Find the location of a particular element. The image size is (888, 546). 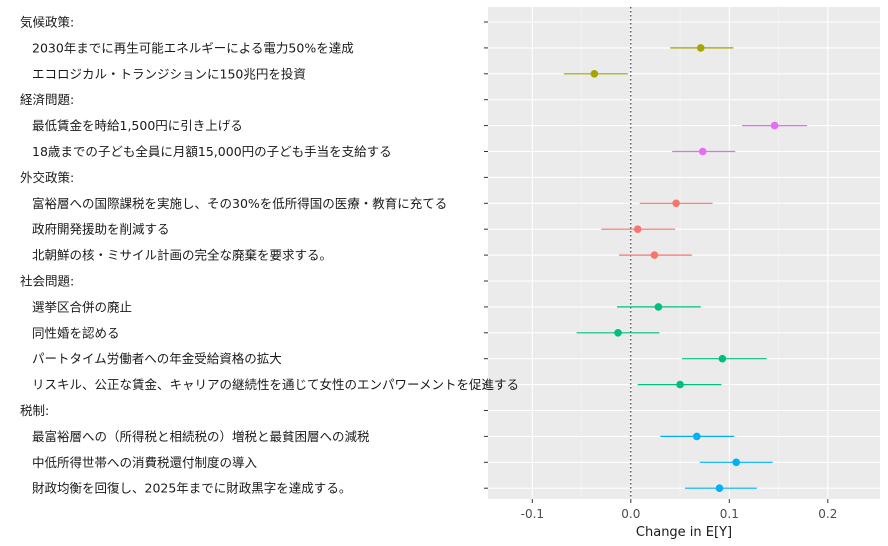

attribute-label: 同性婚を認める is located at coordinates (76, 332).